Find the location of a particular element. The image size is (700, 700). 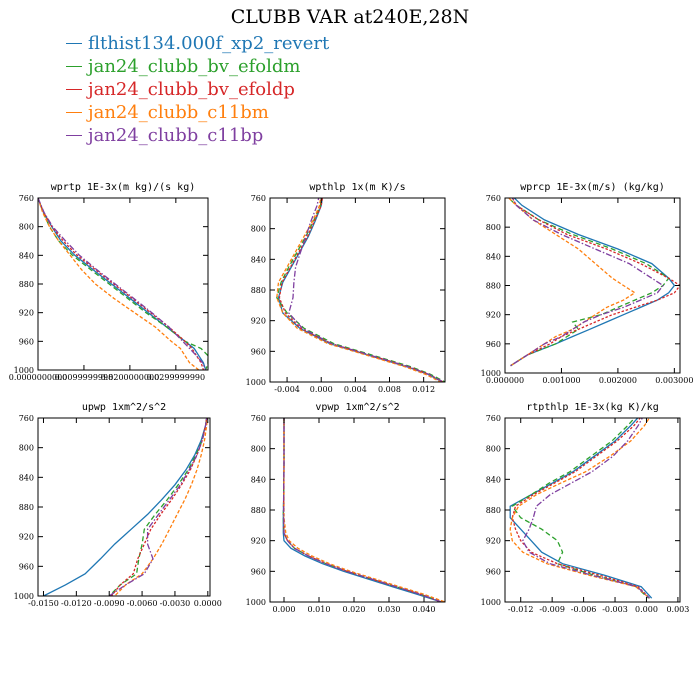

x-tick-label: -0.012 is located at coordinates (521, 609).